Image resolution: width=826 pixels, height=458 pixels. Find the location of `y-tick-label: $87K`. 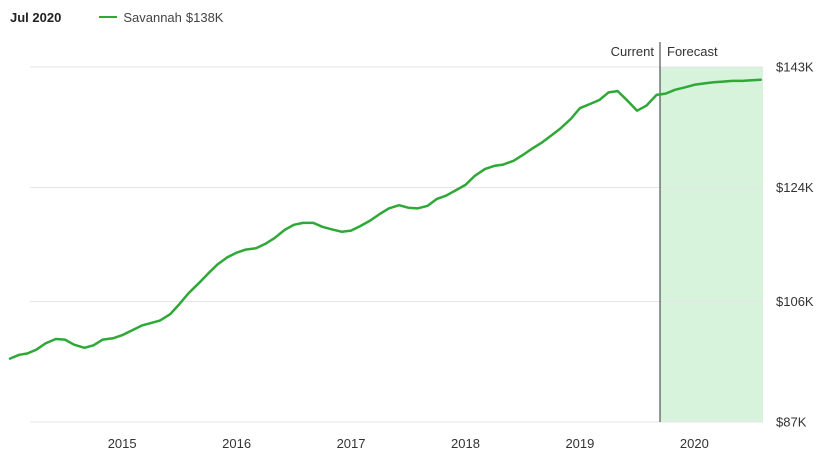

y-tick-label: $87K is located at coordinates (791, 422).